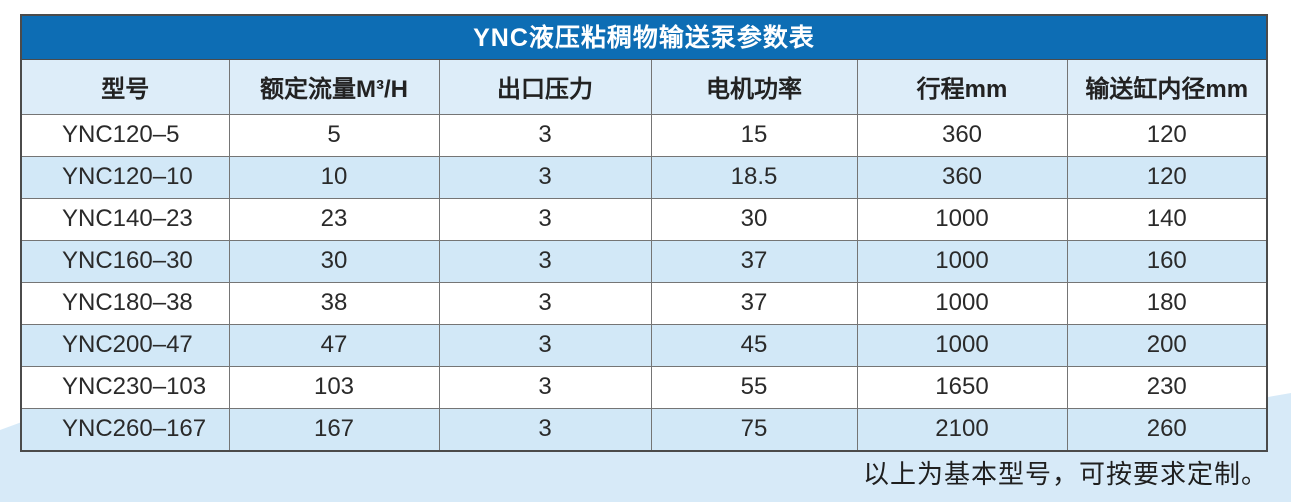  What do you see at coordinates (334, 387) in the screenshot?
I see `value-cell: 103` at bounding box center [334, 387].